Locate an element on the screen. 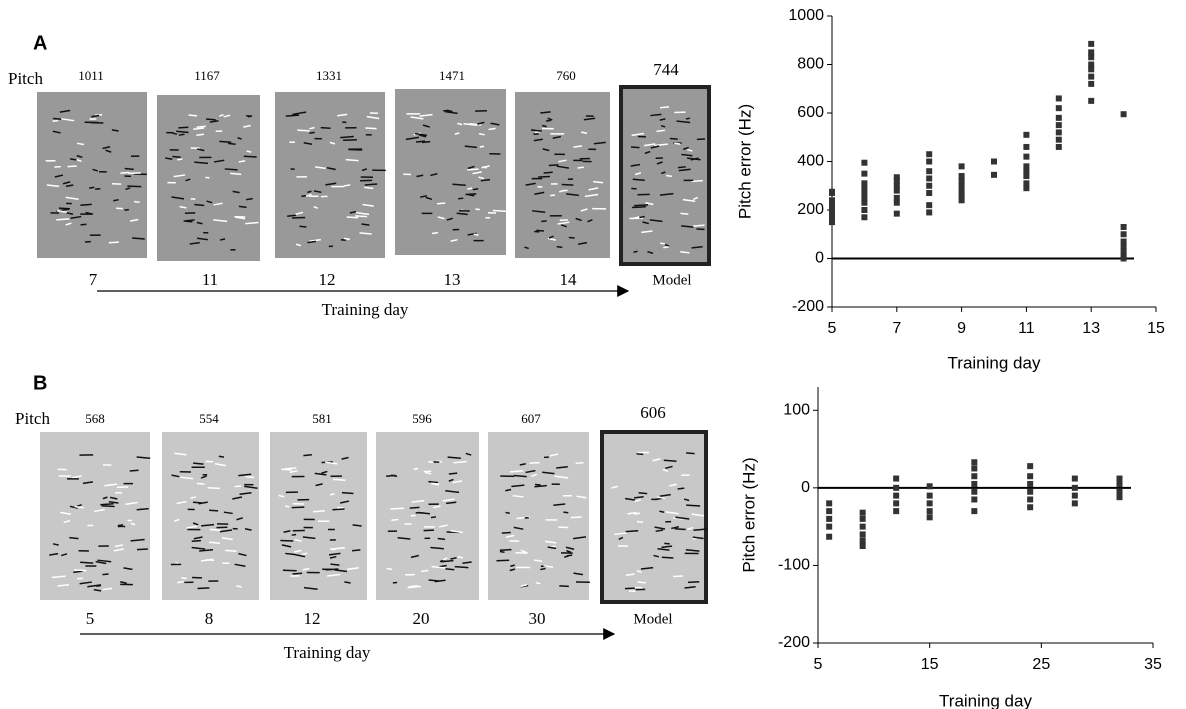  x-tick-label: 35 is located at coordinates (1153, 664).